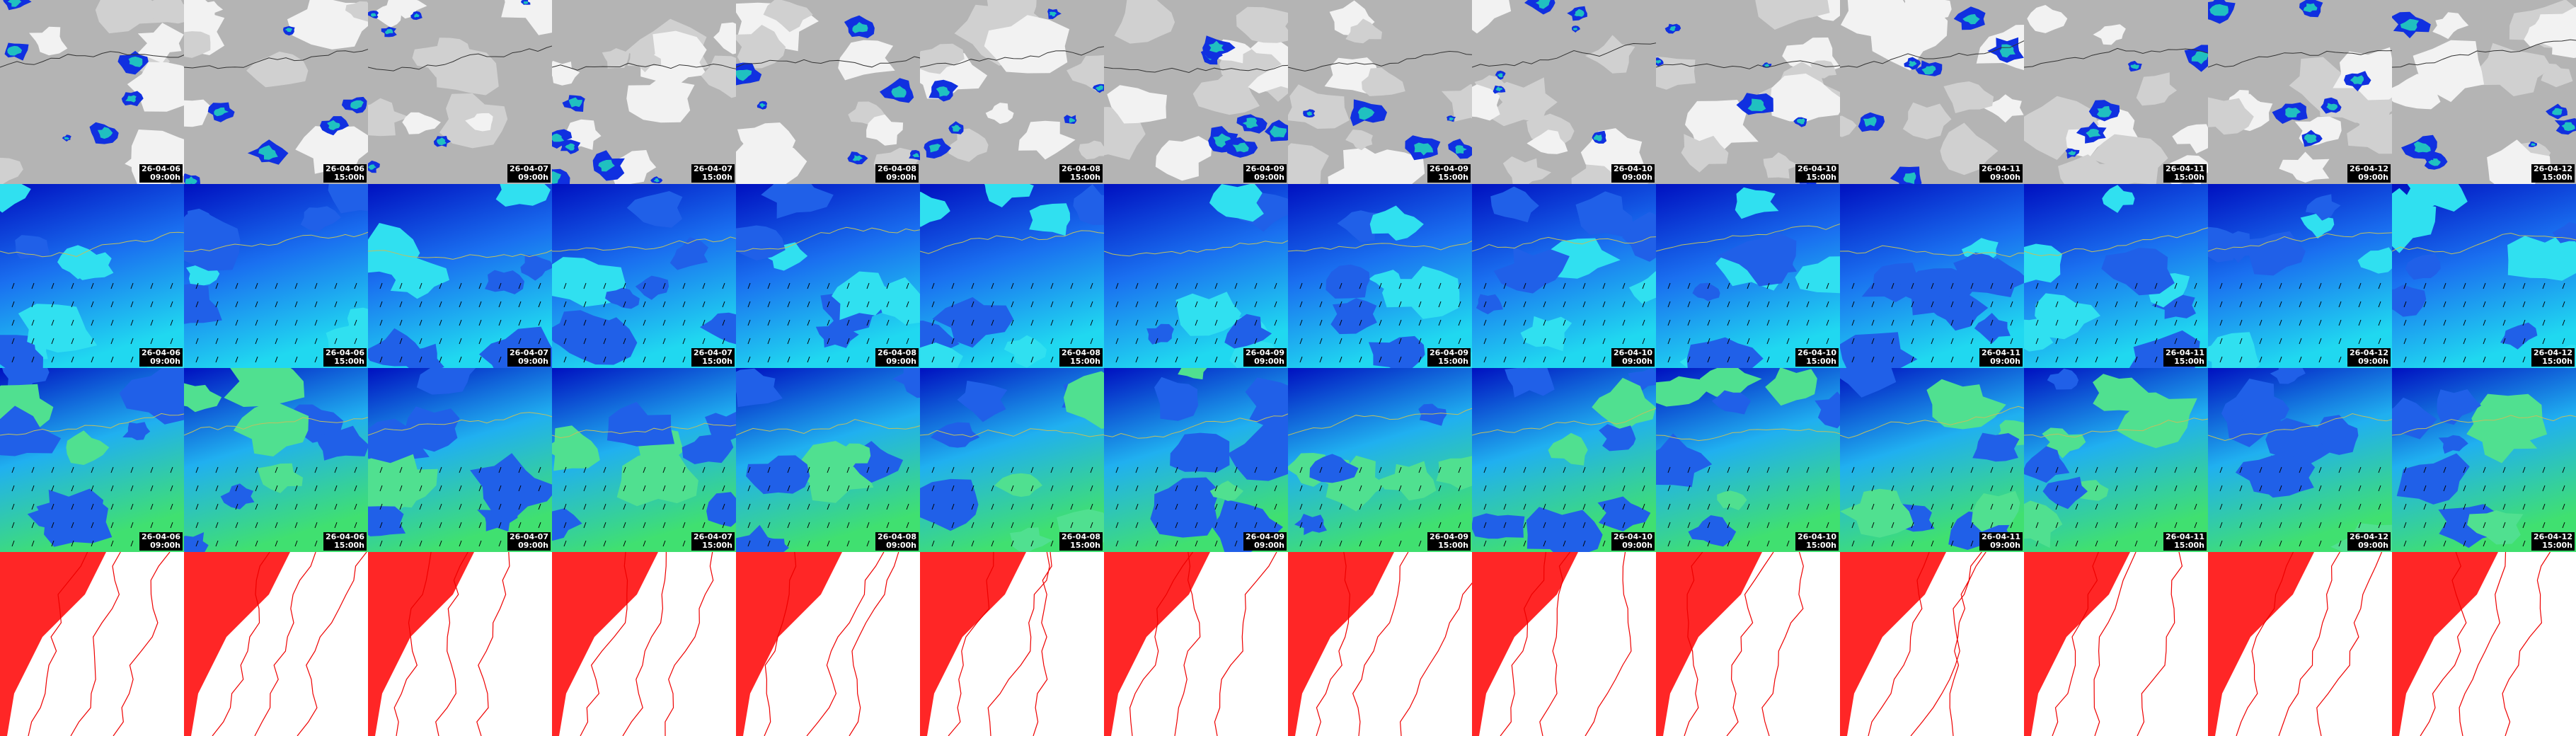 Image resolution: width=2576 pixels, height=736 pixels. Describe the element at coordinates (896, 353) in the screenshot. I see `timestamp-date: 26-04-08` at that location.